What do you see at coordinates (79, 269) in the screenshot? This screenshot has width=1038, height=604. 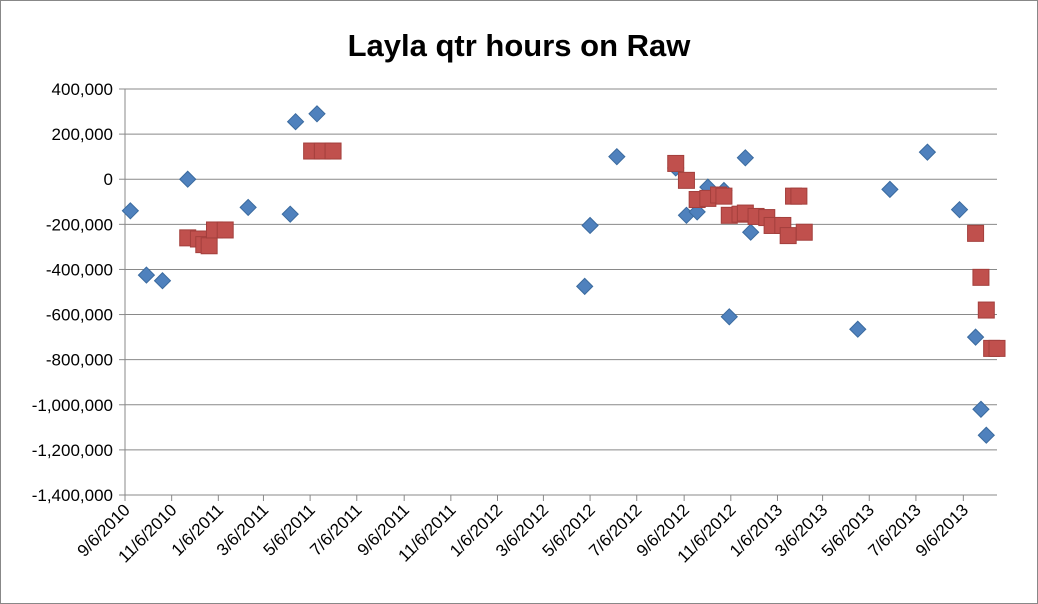 I see `y-tick-label: -400,000` at bounding box center [79, 269].